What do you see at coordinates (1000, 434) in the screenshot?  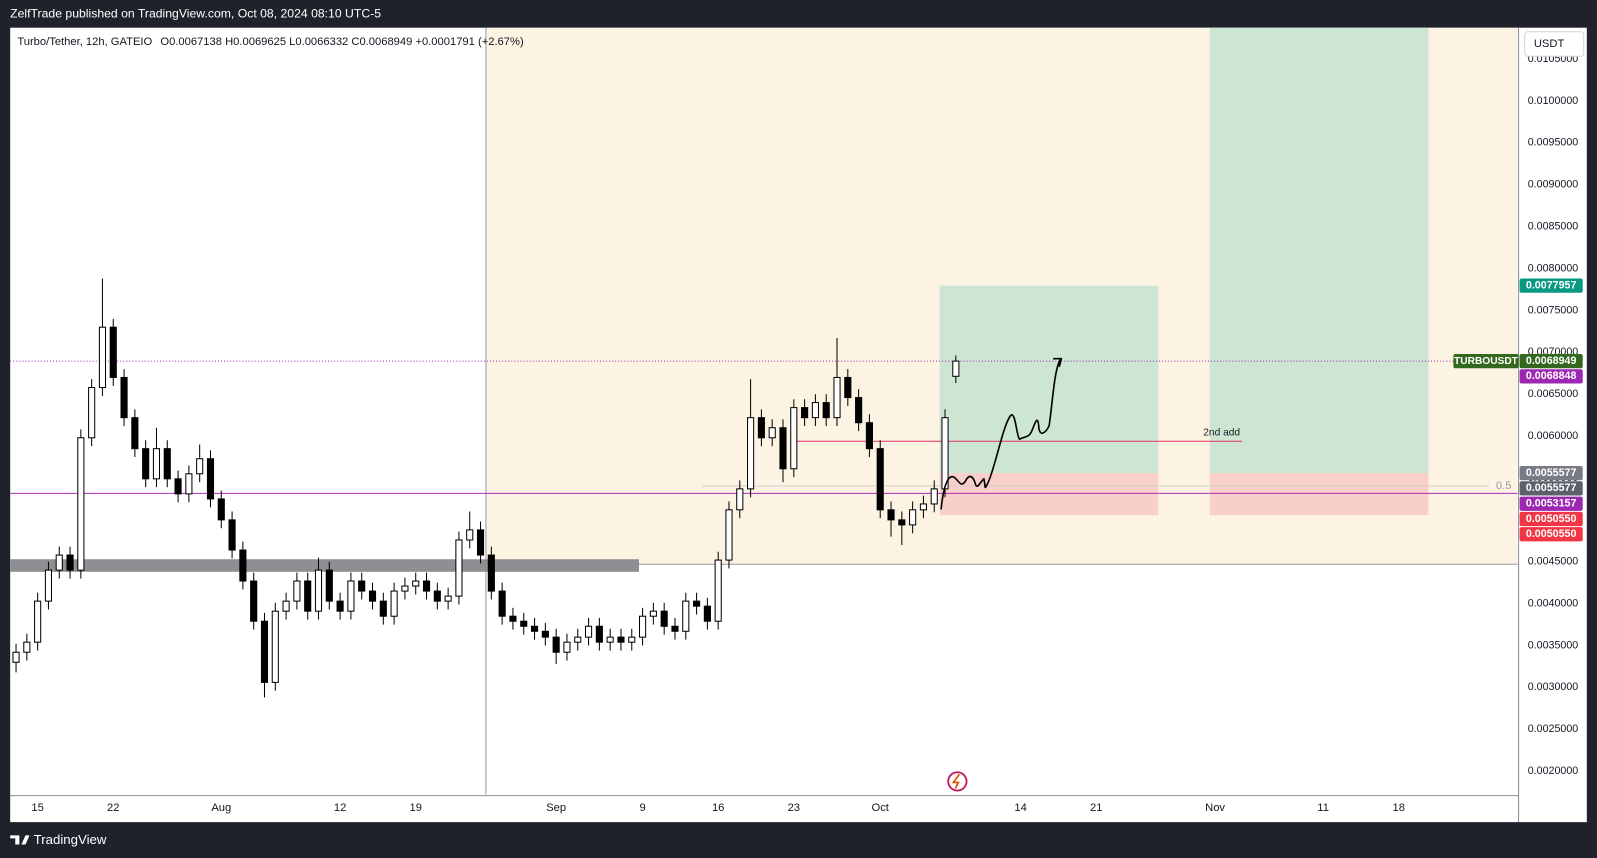 I see `freehand-path` at bounding box center [1000, 434].